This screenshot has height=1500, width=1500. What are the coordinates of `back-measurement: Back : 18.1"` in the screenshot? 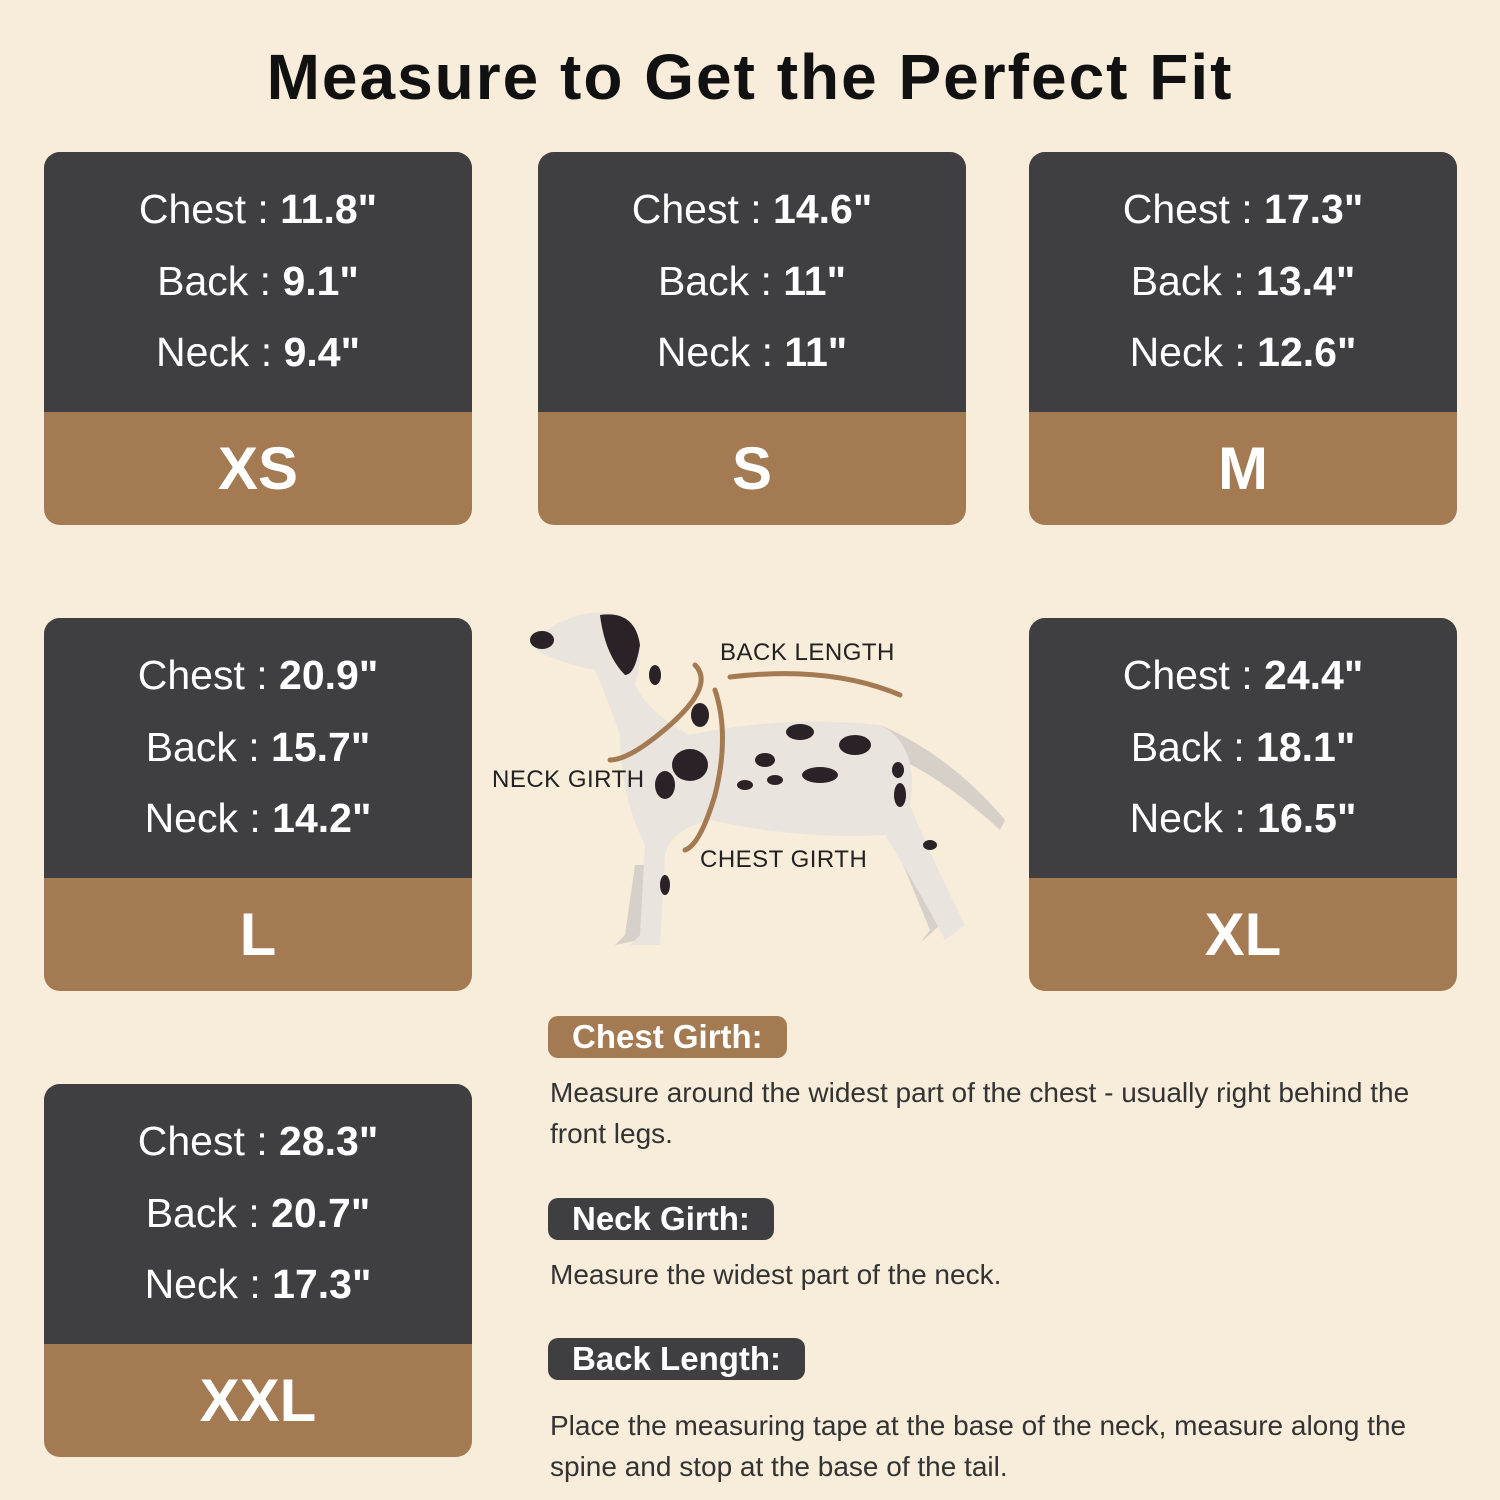 It's located at (1243, 747).